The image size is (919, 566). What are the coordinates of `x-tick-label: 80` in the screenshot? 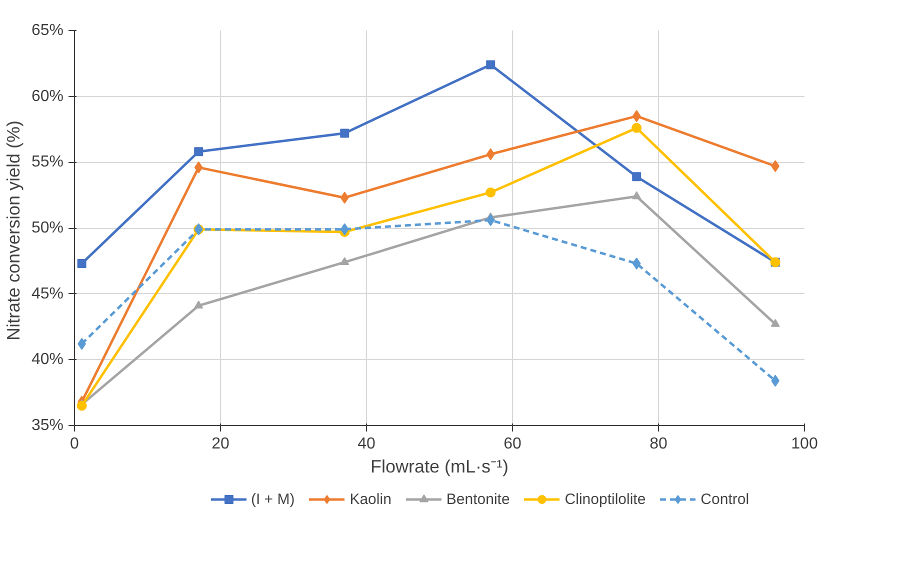 It's located at (659, 444).